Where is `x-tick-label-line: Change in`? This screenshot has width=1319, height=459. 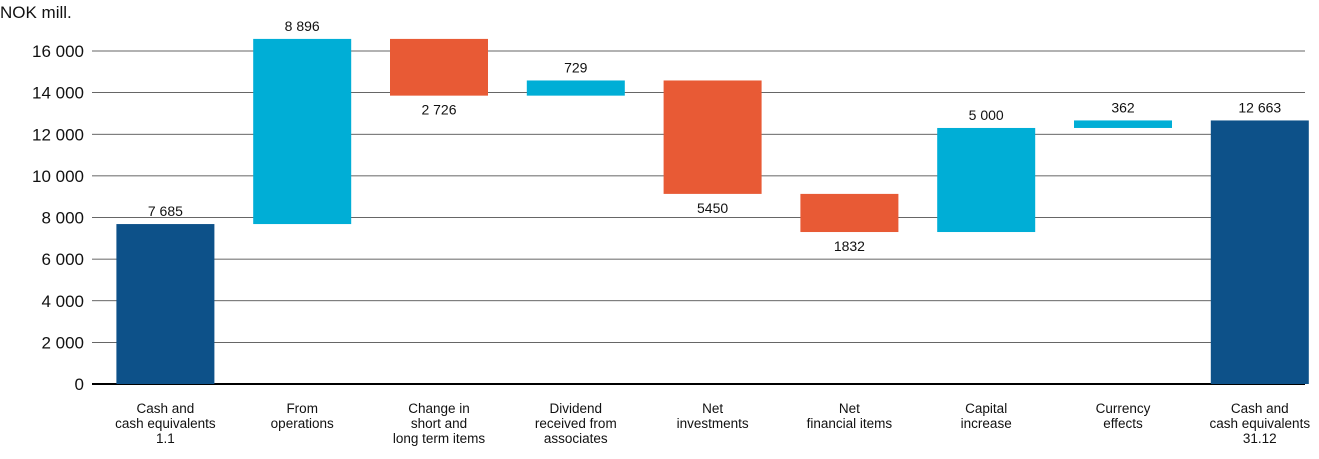
x-tick-label-line: Change in is located at coordinates (439, 408).